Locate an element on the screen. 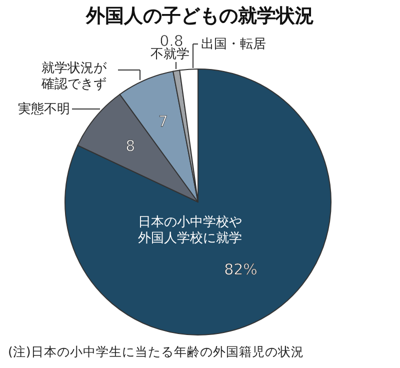 Image resolution: width=400 pixels, height=368 pixels. data-label: 7 is located at coordinates (163, 121).